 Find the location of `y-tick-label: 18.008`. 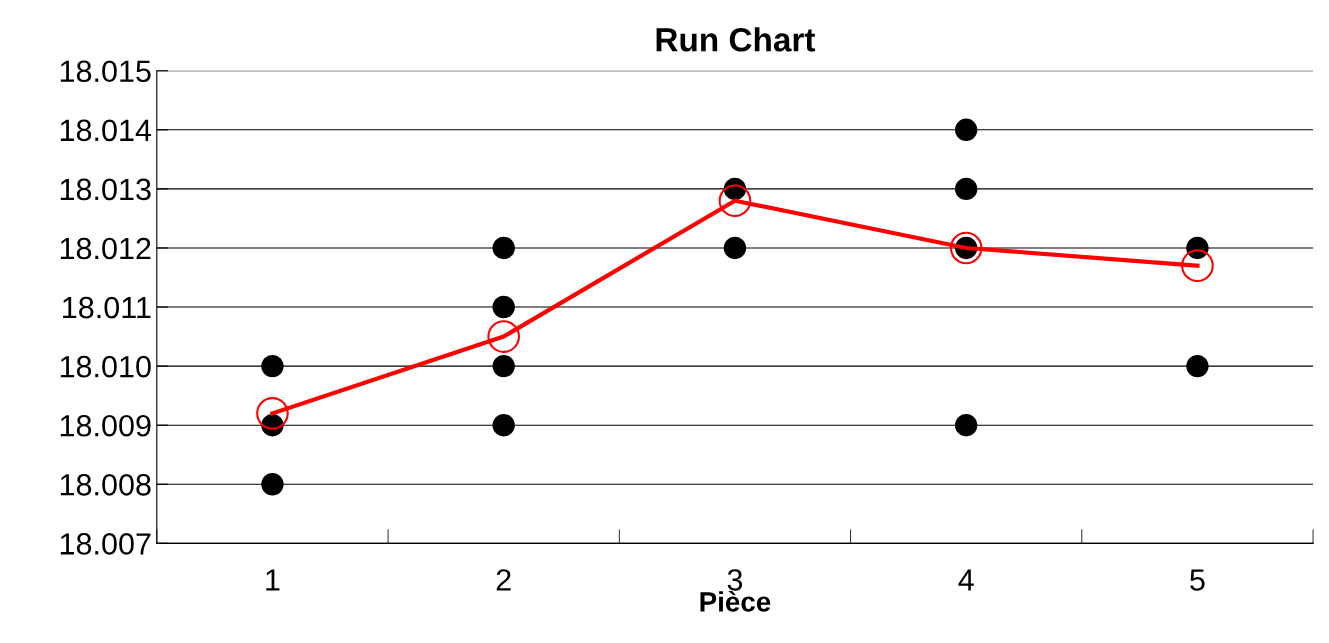

y-tick-label: 18.008 is located at coordinates (105, 484).